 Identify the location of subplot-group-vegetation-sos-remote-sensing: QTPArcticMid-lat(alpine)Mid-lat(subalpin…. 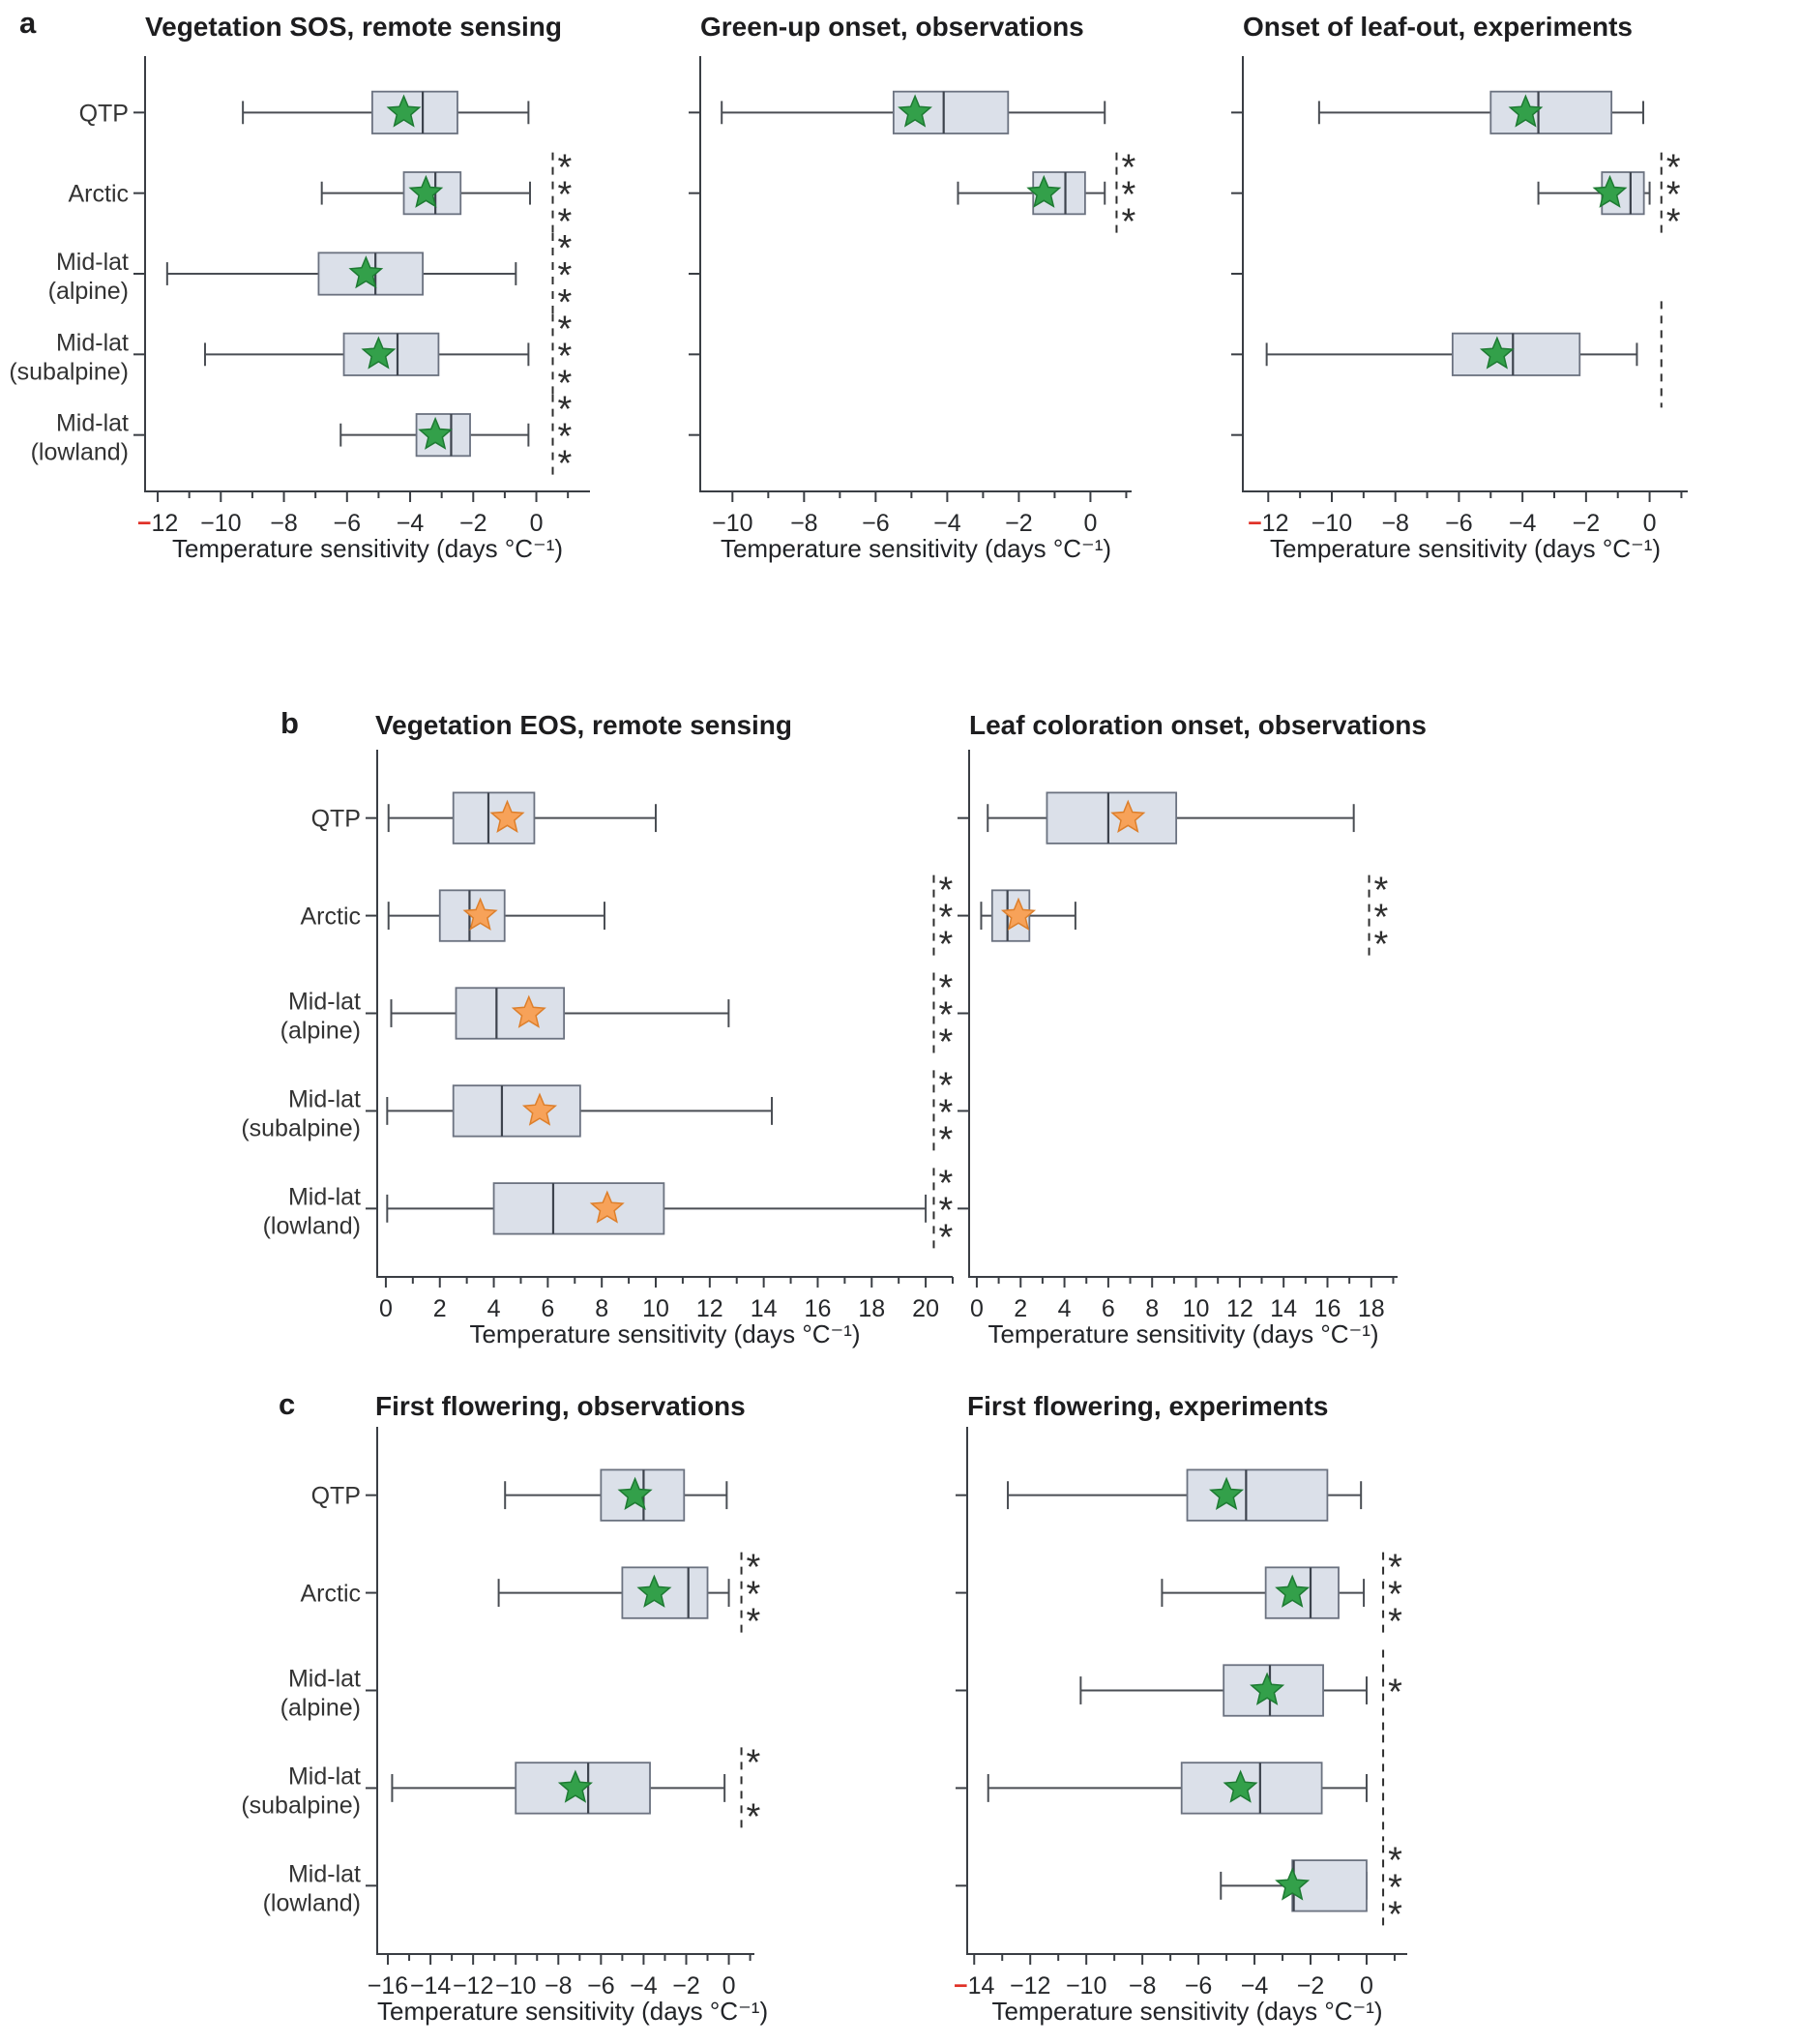
(300, 296).